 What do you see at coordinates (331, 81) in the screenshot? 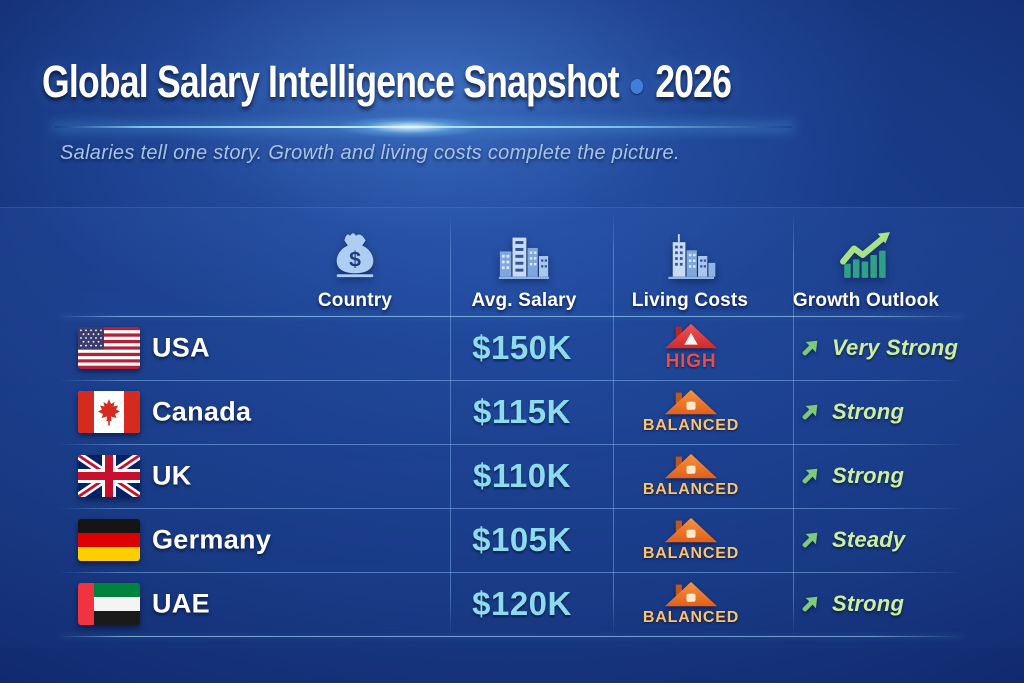
I see `title-text: Global Salary Intelligence Snapshot` at bounding box center [331, 81].